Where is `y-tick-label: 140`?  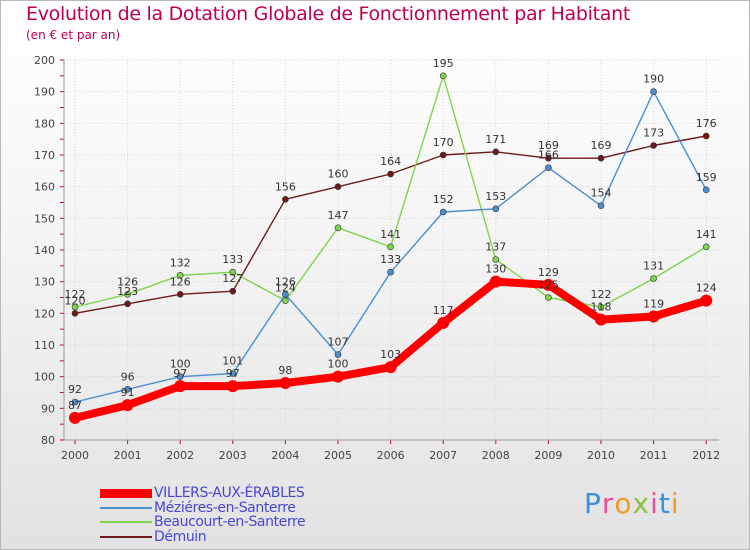 y-tick-label: 140 is located at coordinates (44, 250).